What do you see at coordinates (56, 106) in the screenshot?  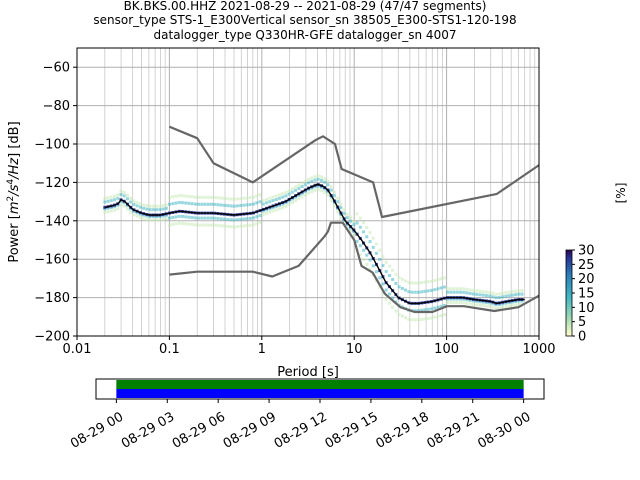 I see `y-tick-label: −80` at bounding box center [56, 106].